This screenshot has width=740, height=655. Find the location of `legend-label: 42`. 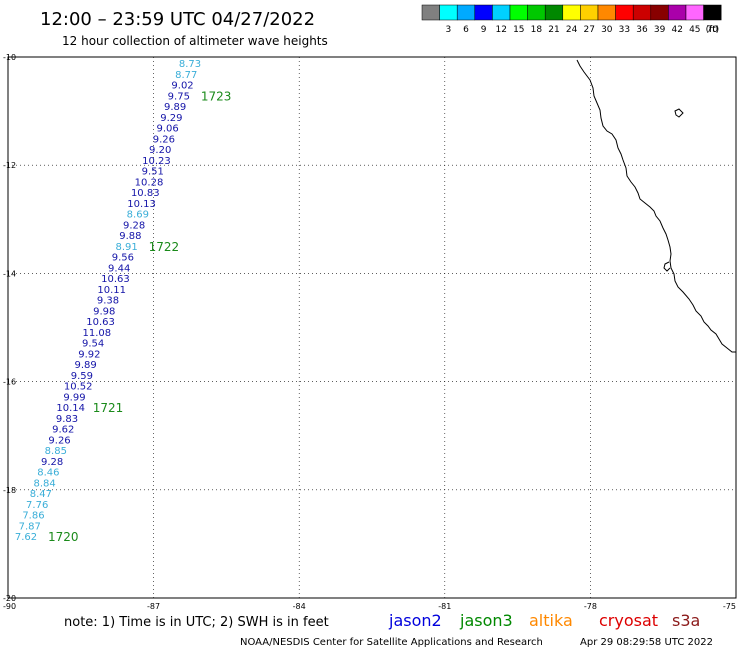

legend-label: 42 is located at coordinates (676, 30).